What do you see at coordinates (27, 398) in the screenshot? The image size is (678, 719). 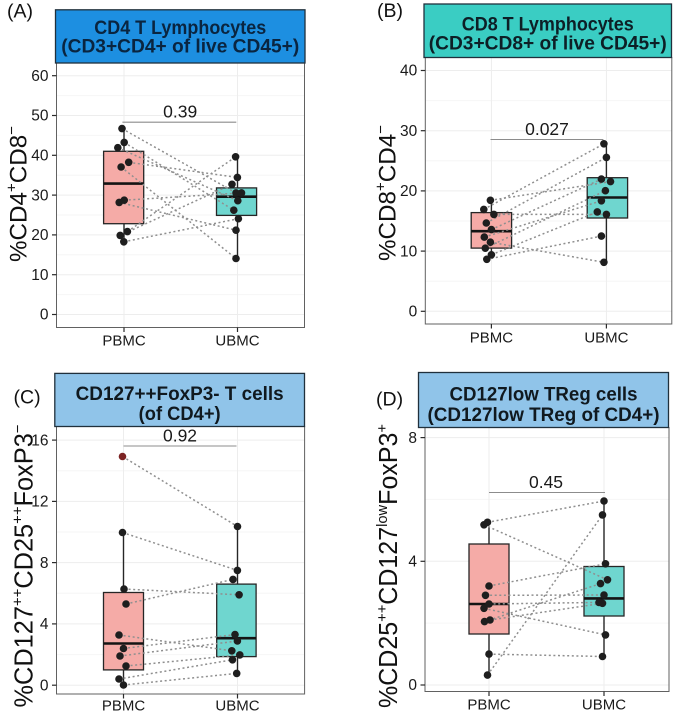 I see `svg-text: (C)` at bounding box center [27, 398].